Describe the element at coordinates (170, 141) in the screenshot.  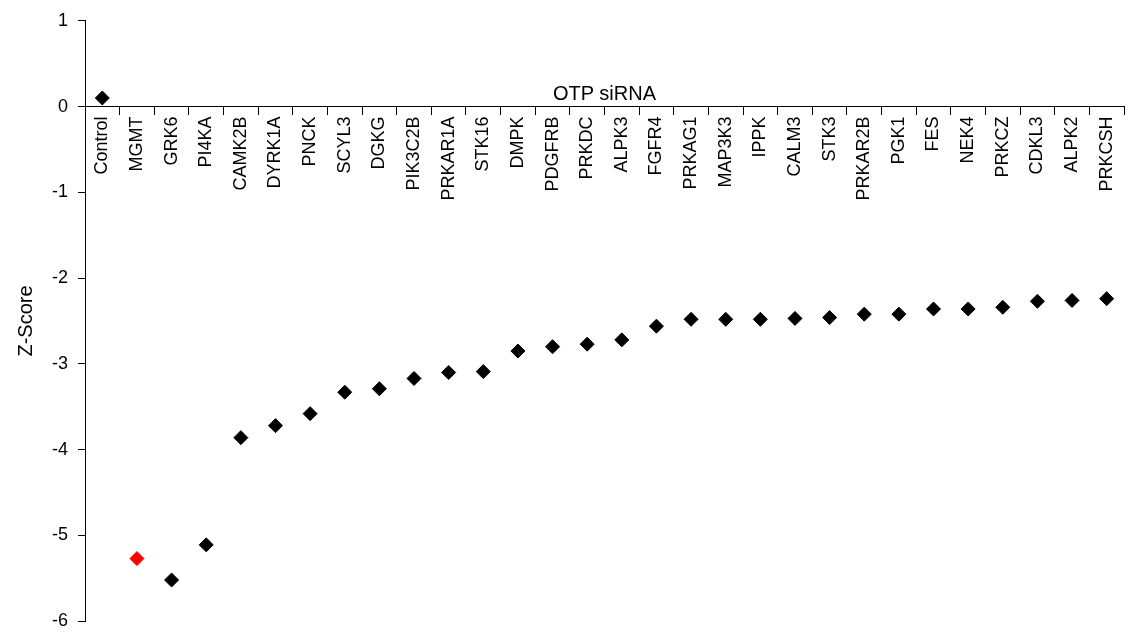
I see `x-tick-label: GRK6` at that location.